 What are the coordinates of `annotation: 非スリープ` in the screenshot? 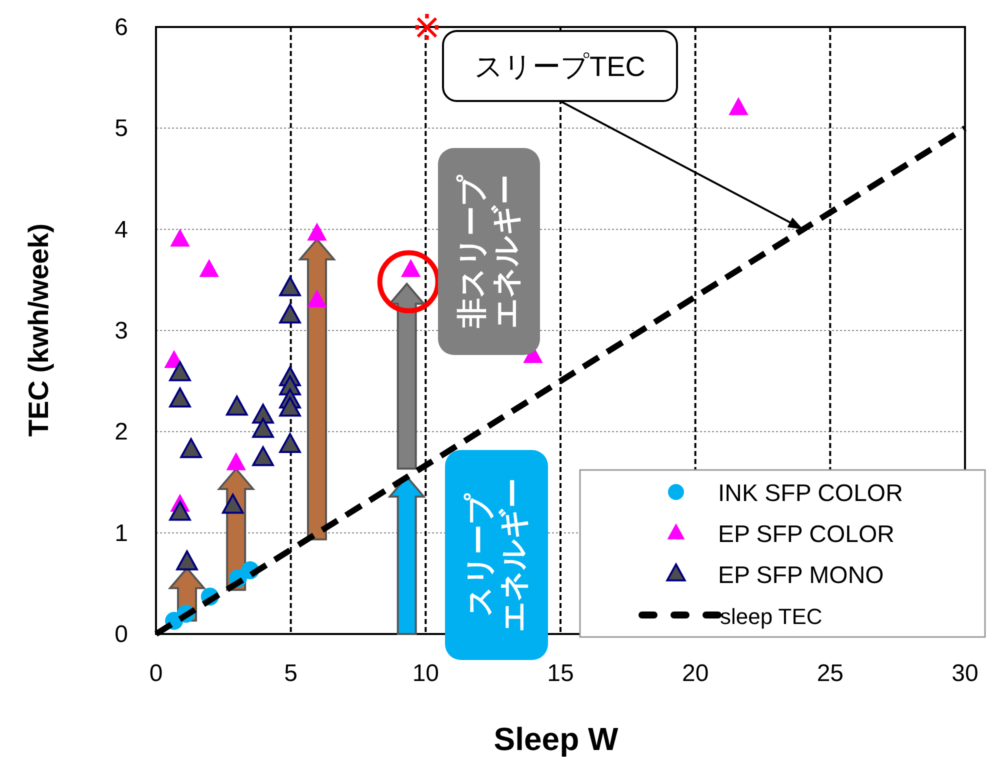 It's located at (472, 251).